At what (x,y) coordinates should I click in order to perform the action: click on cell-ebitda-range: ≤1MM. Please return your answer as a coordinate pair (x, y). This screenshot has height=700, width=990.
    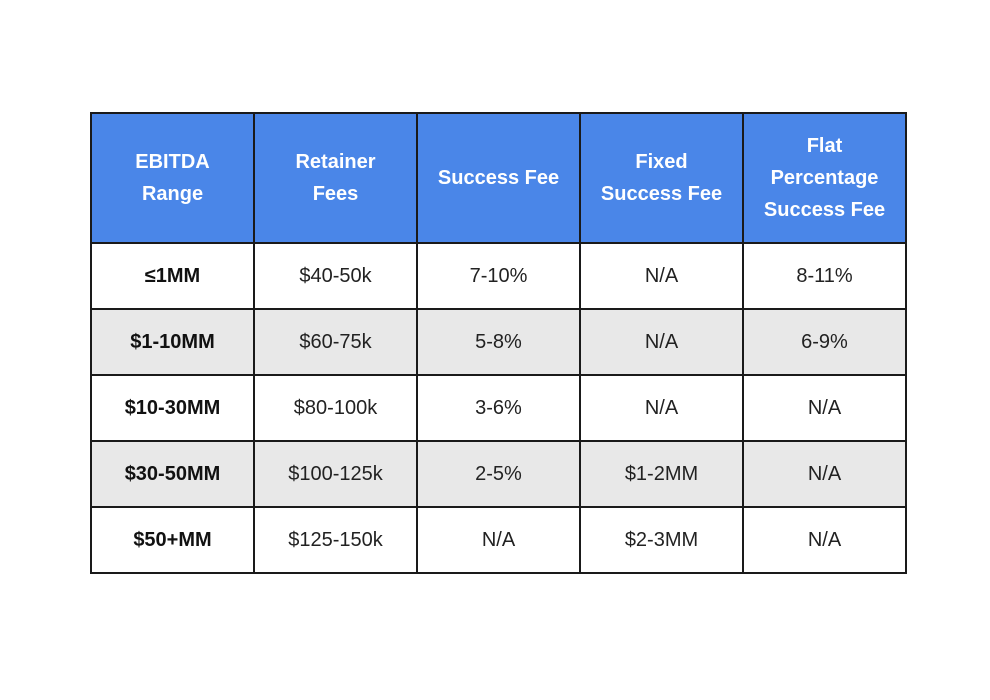
    Looking at the image, I should click on (172, 276).